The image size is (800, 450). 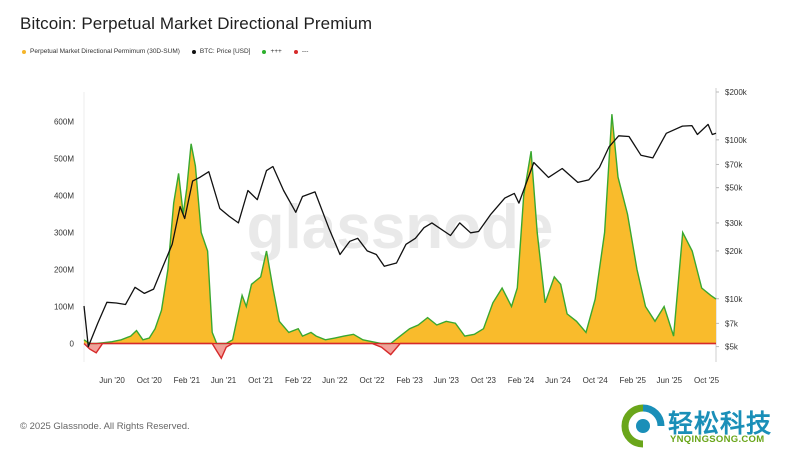 I want to click on brand-name-cn: 轻松科技, so click(x=720, y=424).